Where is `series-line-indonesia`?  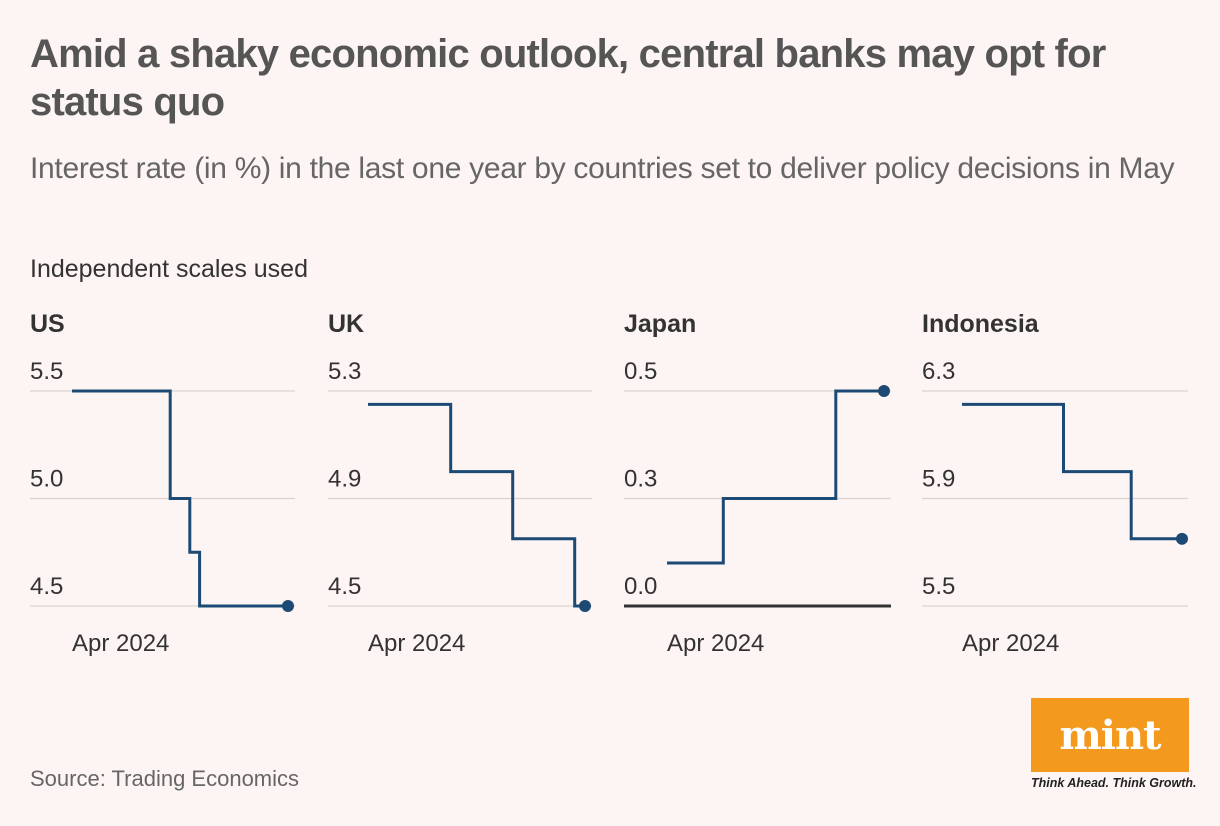 series-line-indonesia is located at coordinates (1072, 471).